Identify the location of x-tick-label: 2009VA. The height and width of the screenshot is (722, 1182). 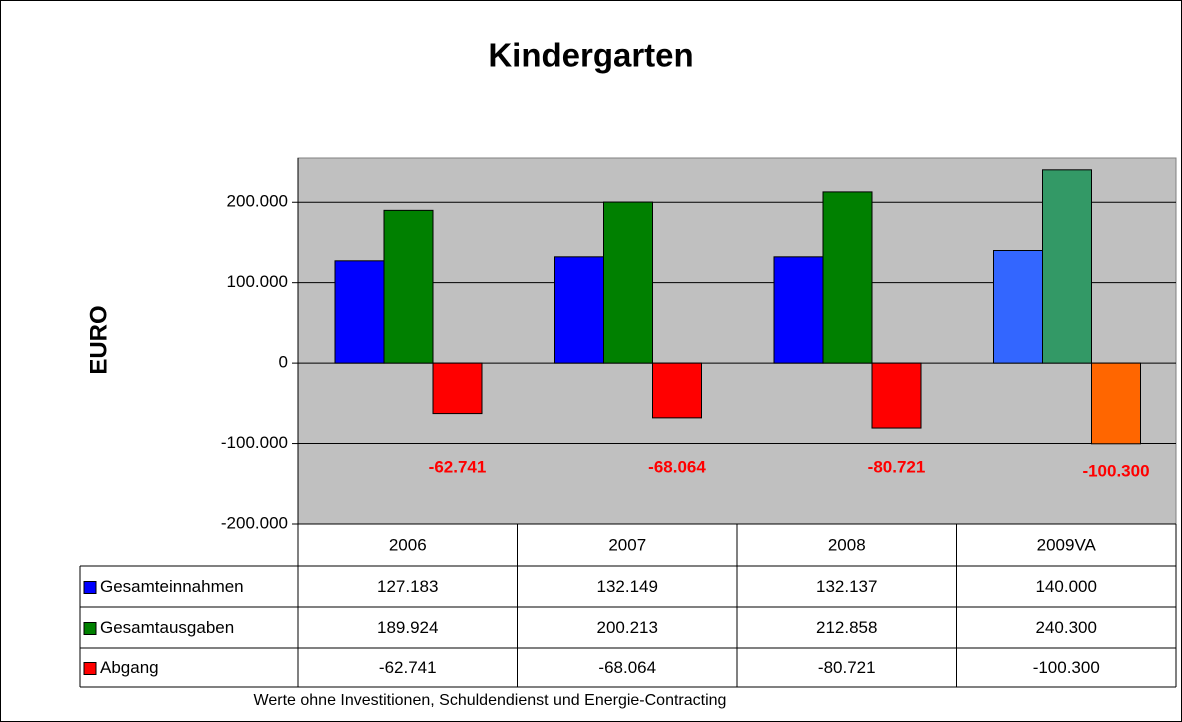
(1067, 544).